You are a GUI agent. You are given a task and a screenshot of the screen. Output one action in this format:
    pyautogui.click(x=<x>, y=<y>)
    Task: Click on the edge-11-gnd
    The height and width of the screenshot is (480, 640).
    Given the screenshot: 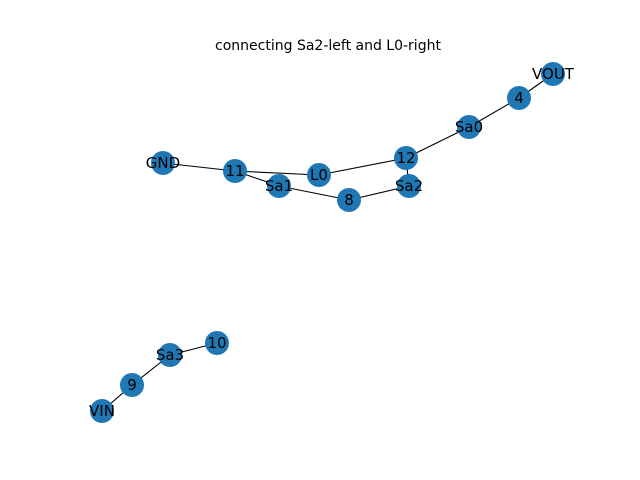 What is the action you would take?
    pyautogui.click(x=199, y=167)
    